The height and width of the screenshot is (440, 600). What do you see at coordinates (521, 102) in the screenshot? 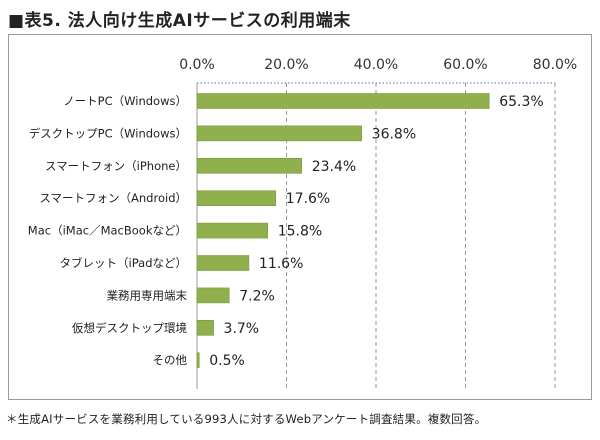
I see `value-label-0: 65.3%` at bounding box center [521, 102].